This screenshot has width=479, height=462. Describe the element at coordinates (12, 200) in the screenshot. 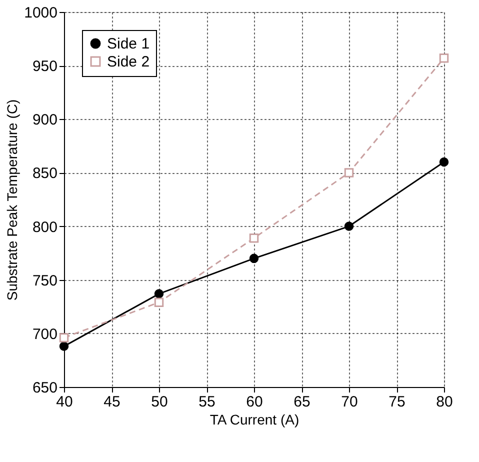

I see `y-axis-title: Substrate Peak Temperature (C)` at that location.